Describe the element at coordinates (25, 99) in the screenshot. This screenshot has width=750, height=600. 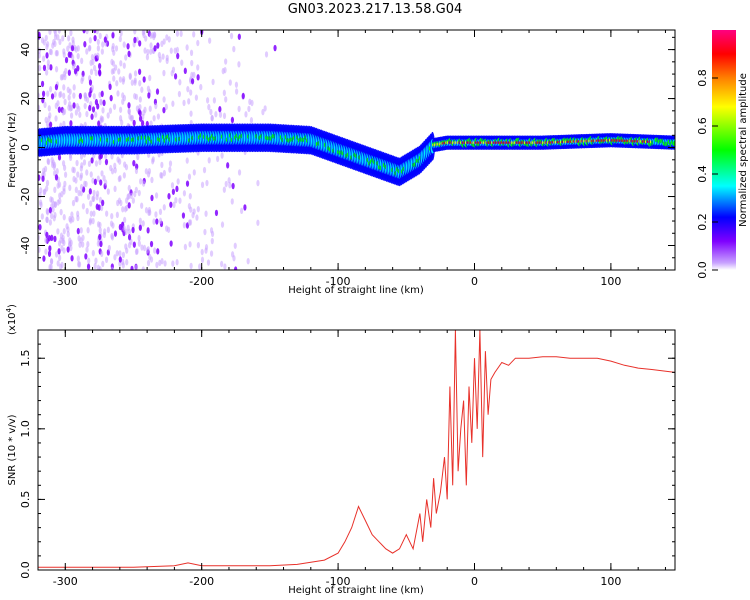
I see `spectrogram-y-tick-label: 20` at that location.